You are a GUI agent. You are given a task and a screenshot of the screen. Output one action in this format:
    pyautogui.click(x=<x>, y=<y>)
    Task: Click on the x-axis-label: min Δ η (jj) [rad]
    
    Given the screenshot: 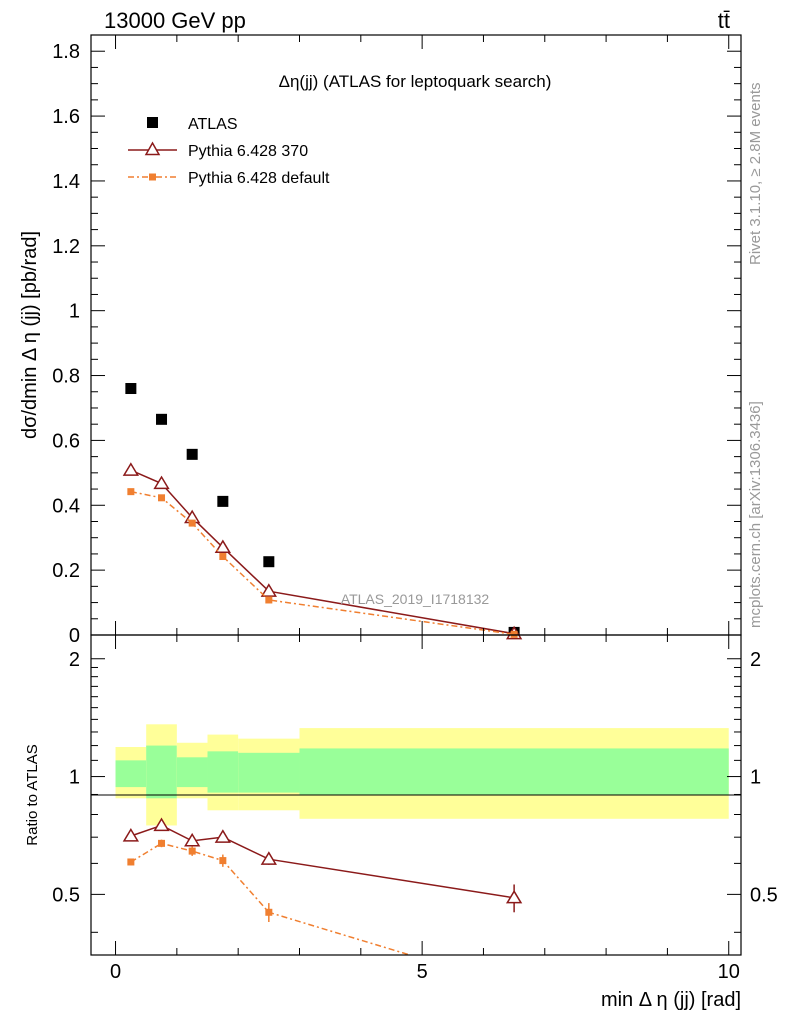 What is the action you would take?
    pyautogui.click(x=671, y=1000)
    